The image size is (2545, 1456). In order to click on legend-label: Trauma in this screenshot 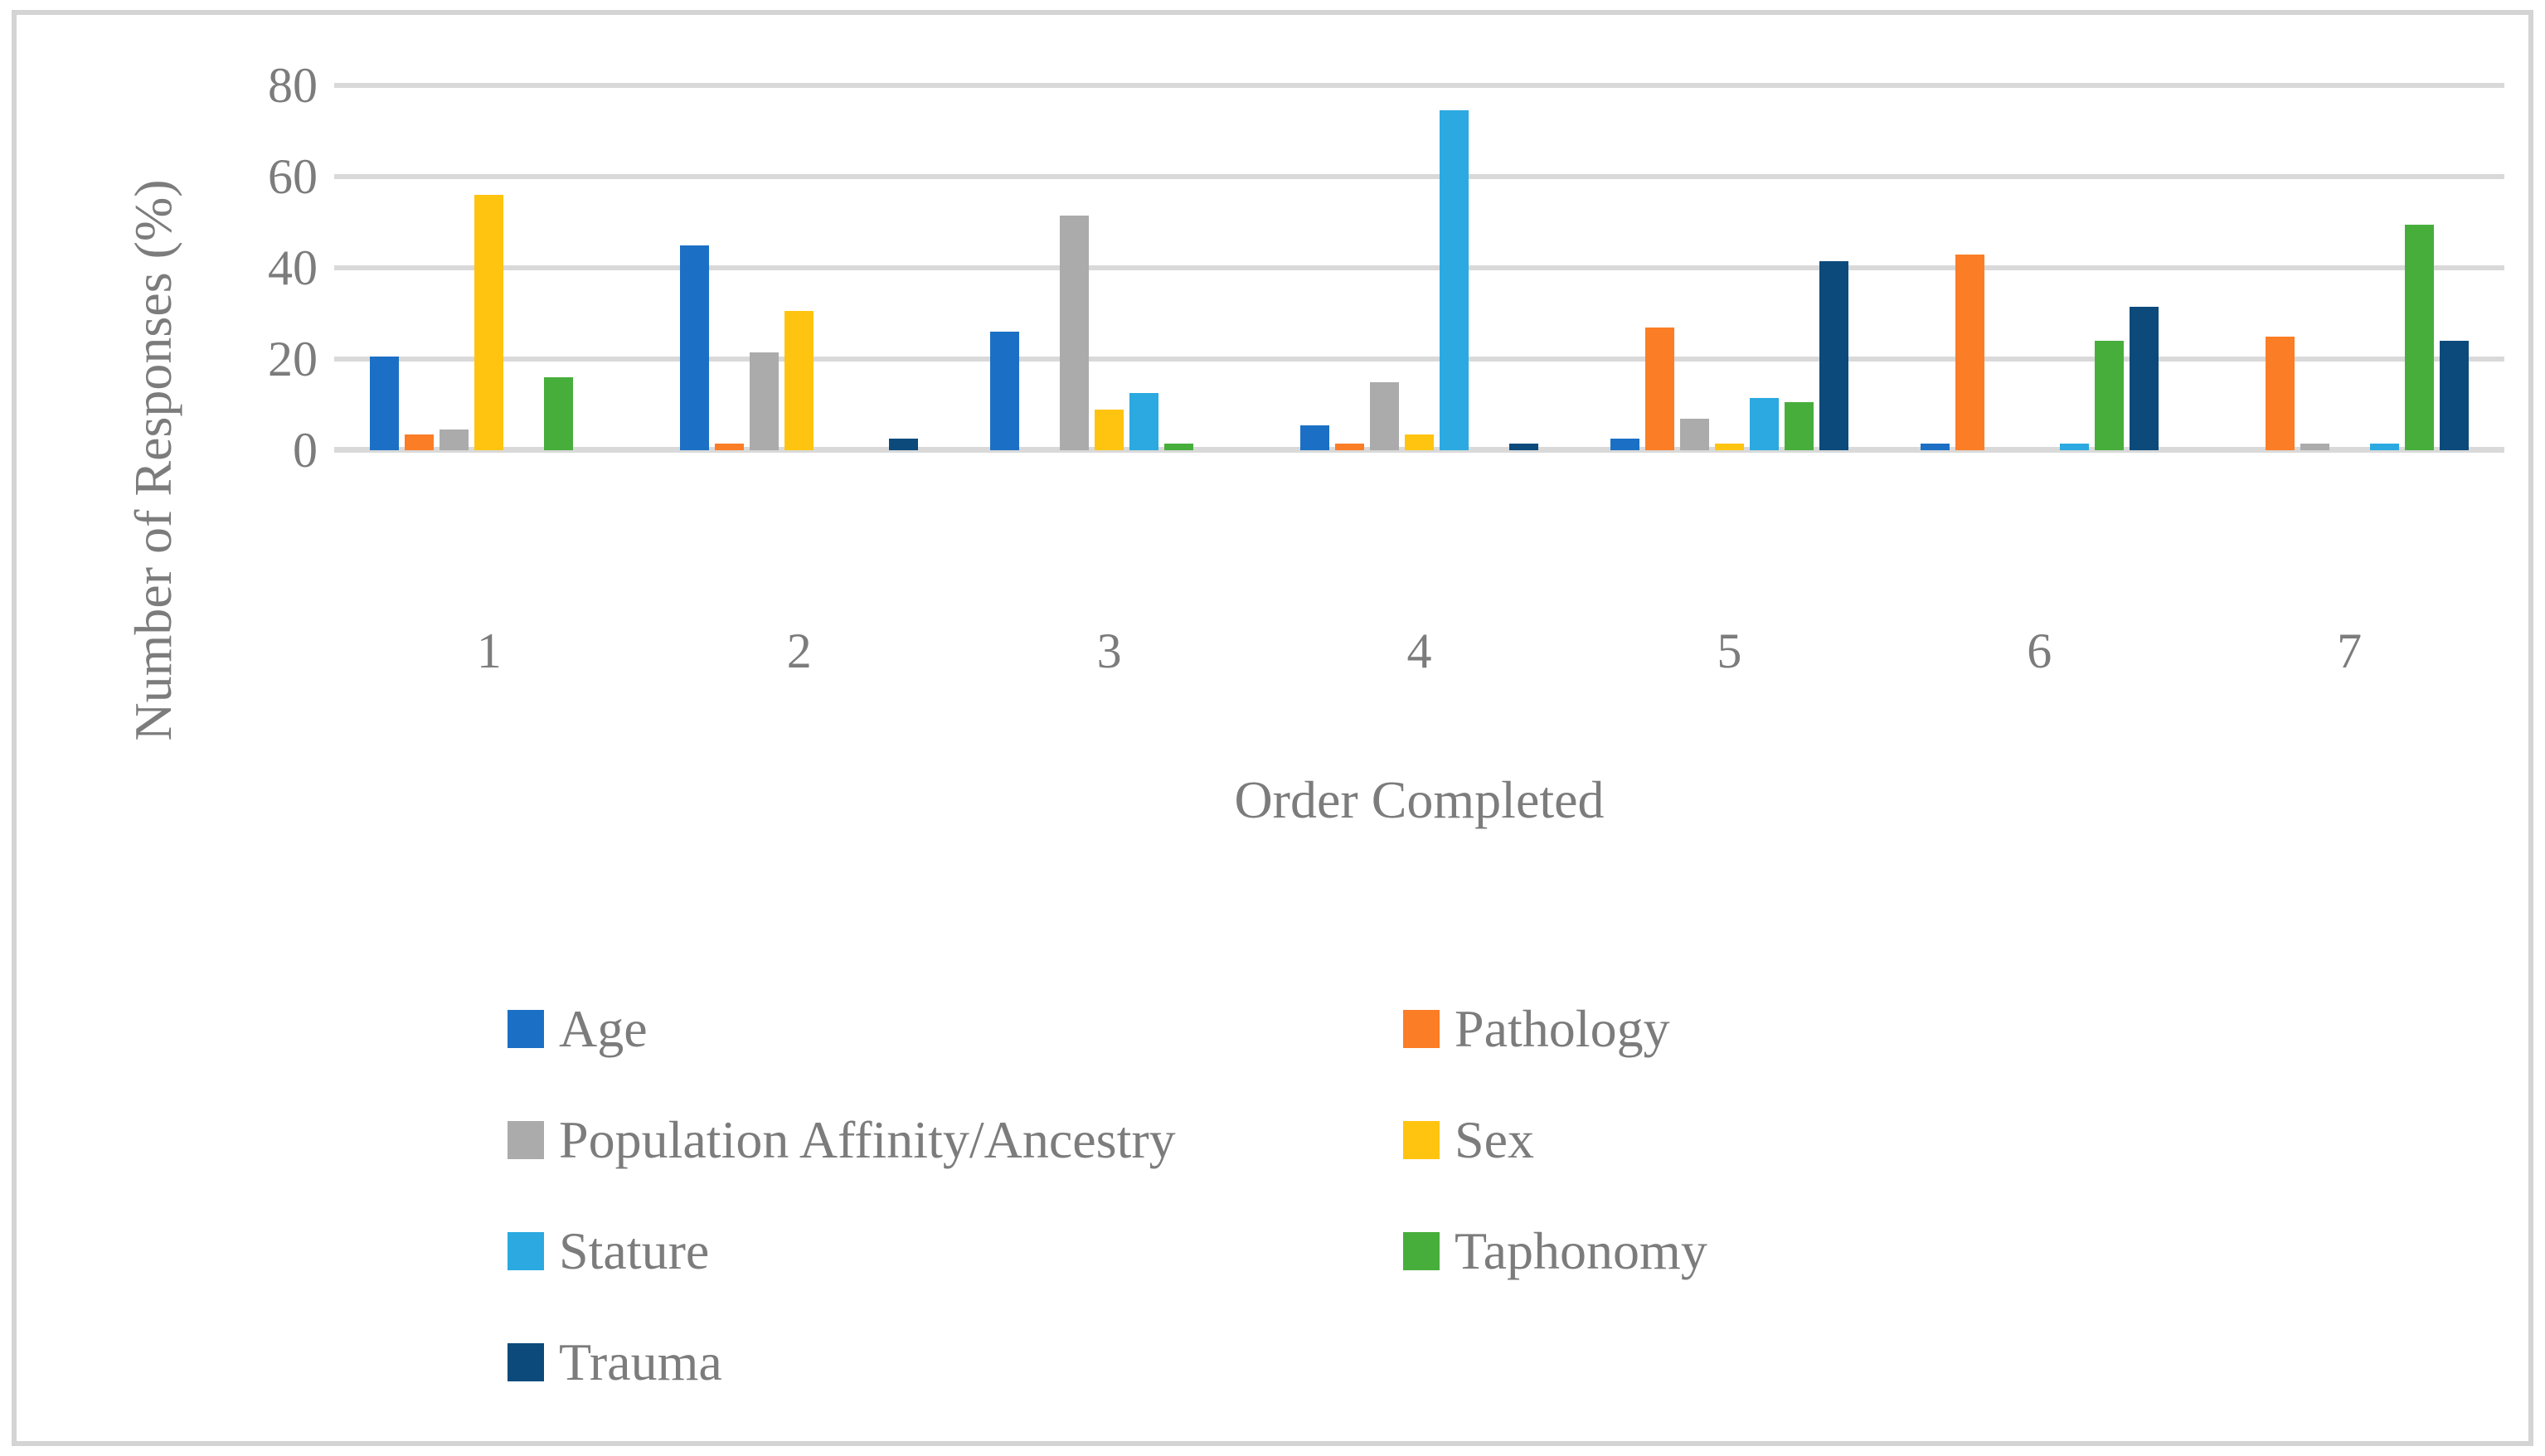, I will do `click(640, 1361)`.